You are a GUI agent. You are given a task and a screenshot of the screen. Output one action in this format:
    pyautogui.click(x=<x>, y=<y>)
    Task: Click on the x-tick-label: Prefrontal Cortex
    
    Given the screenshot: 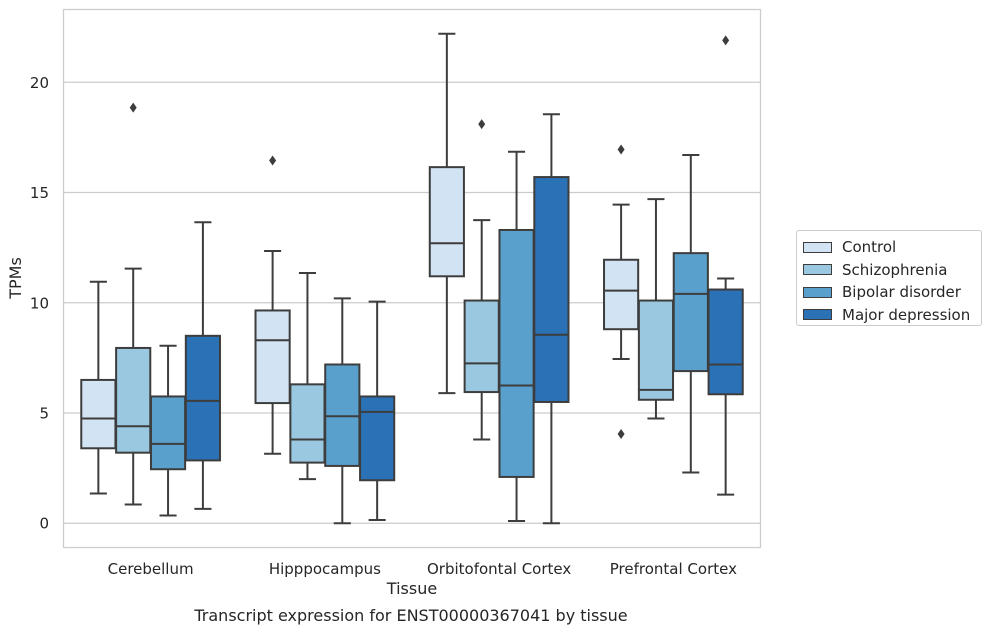 What is the action you would take?
    pyautogui.click(x=673, y=569)
    